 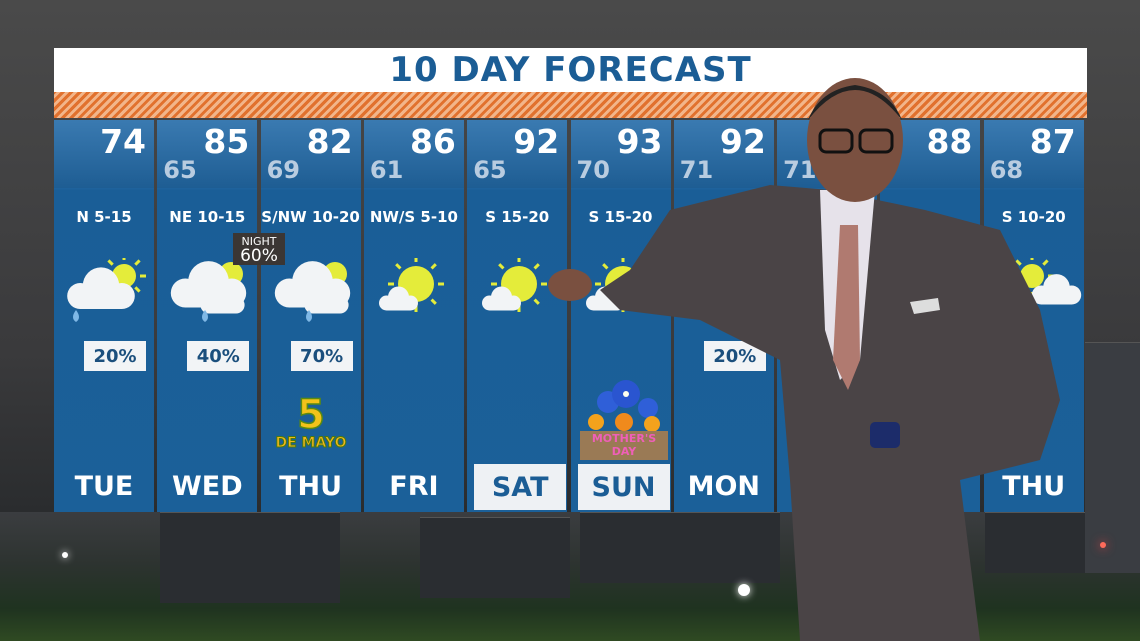 I want to click on day-label: FRI, so click(x=414, y=486).